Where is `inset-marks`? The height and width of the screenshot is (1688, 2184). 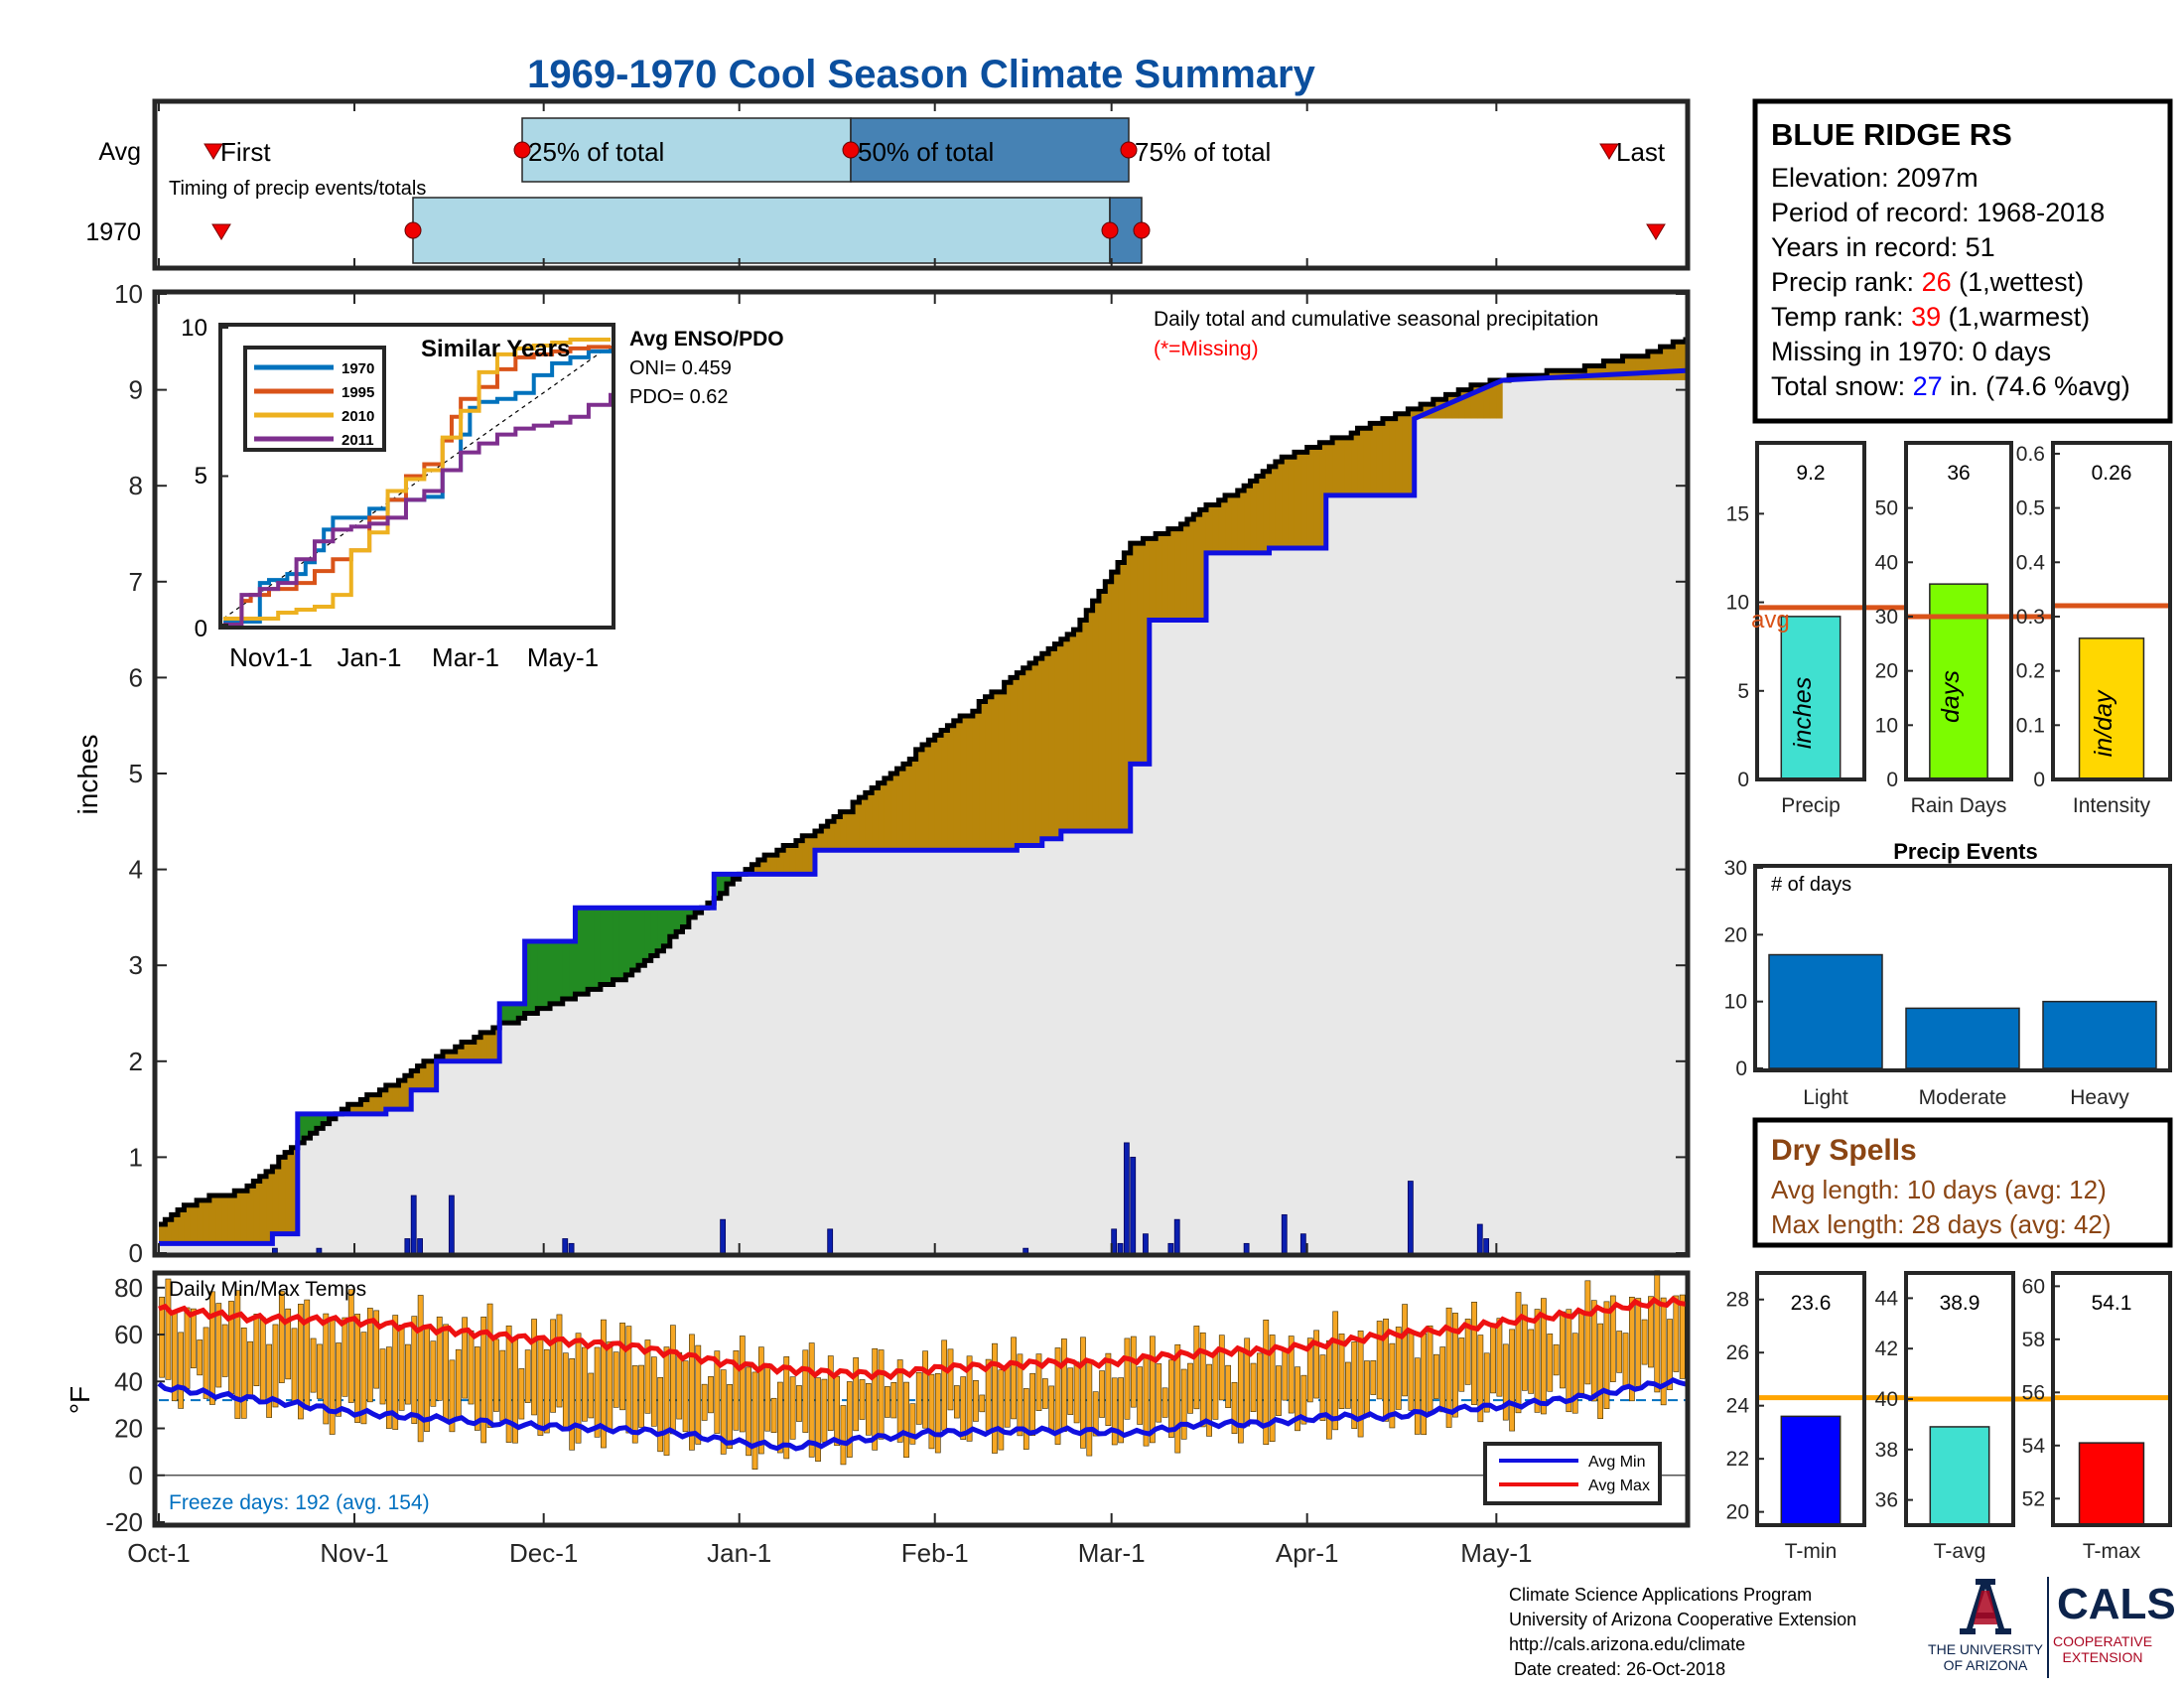 inset-marks is located at coordinates (416, 477).